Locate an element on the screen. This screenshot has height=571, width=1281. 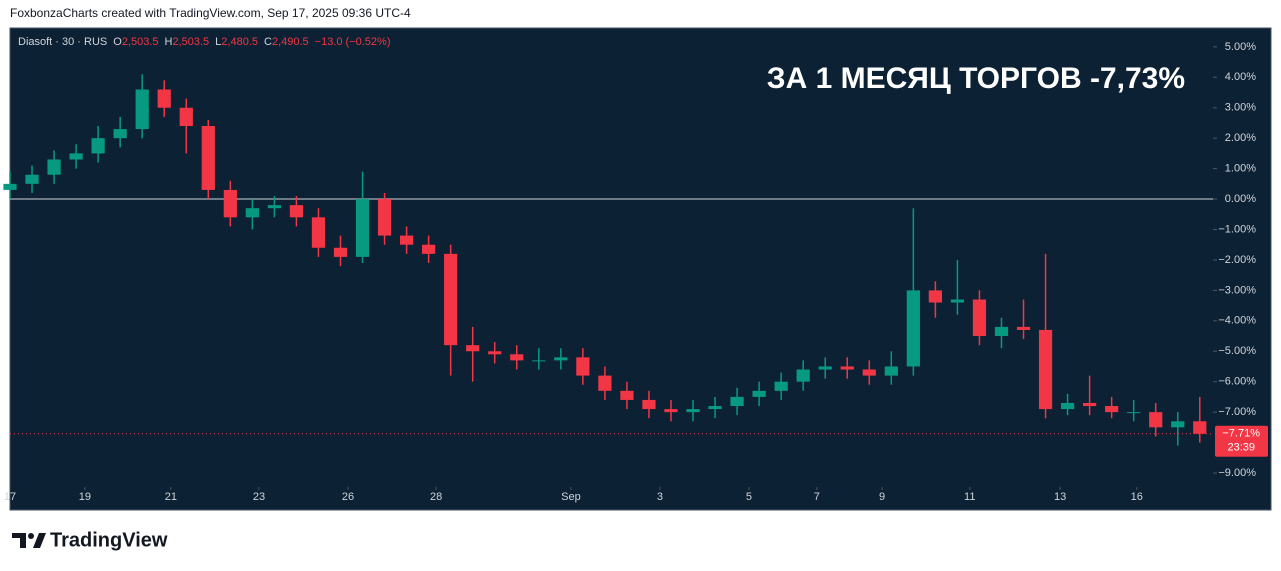
y-tick-label: 1.00% is located at coordinates (1240, 169).